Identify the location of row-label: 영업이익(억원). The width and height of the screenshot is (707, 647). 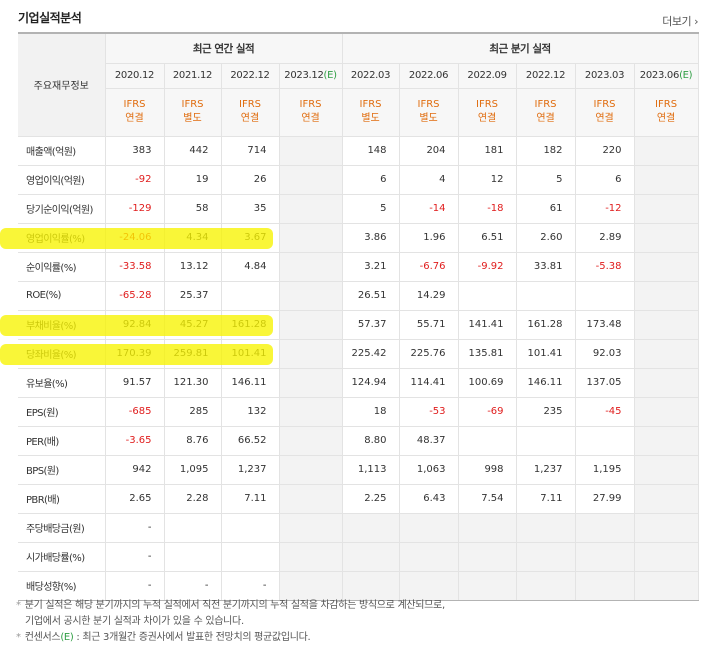
(62, 179).